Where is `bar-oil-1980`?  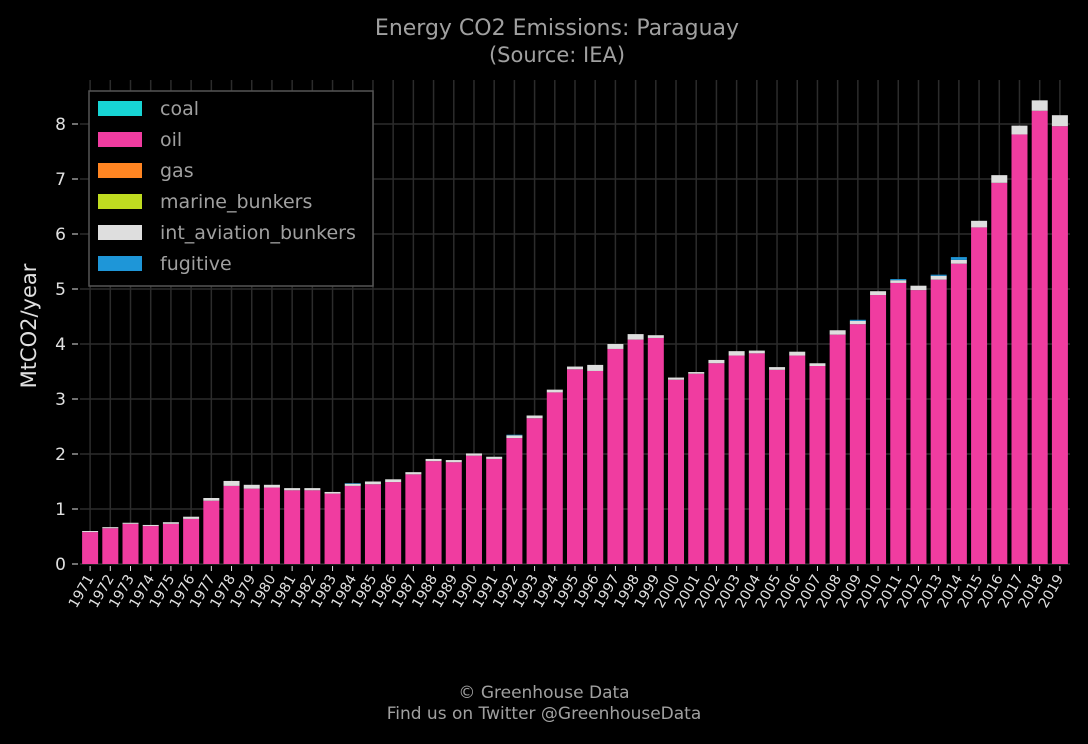 bar-oil-1980 is located at coordinates (271, 525).